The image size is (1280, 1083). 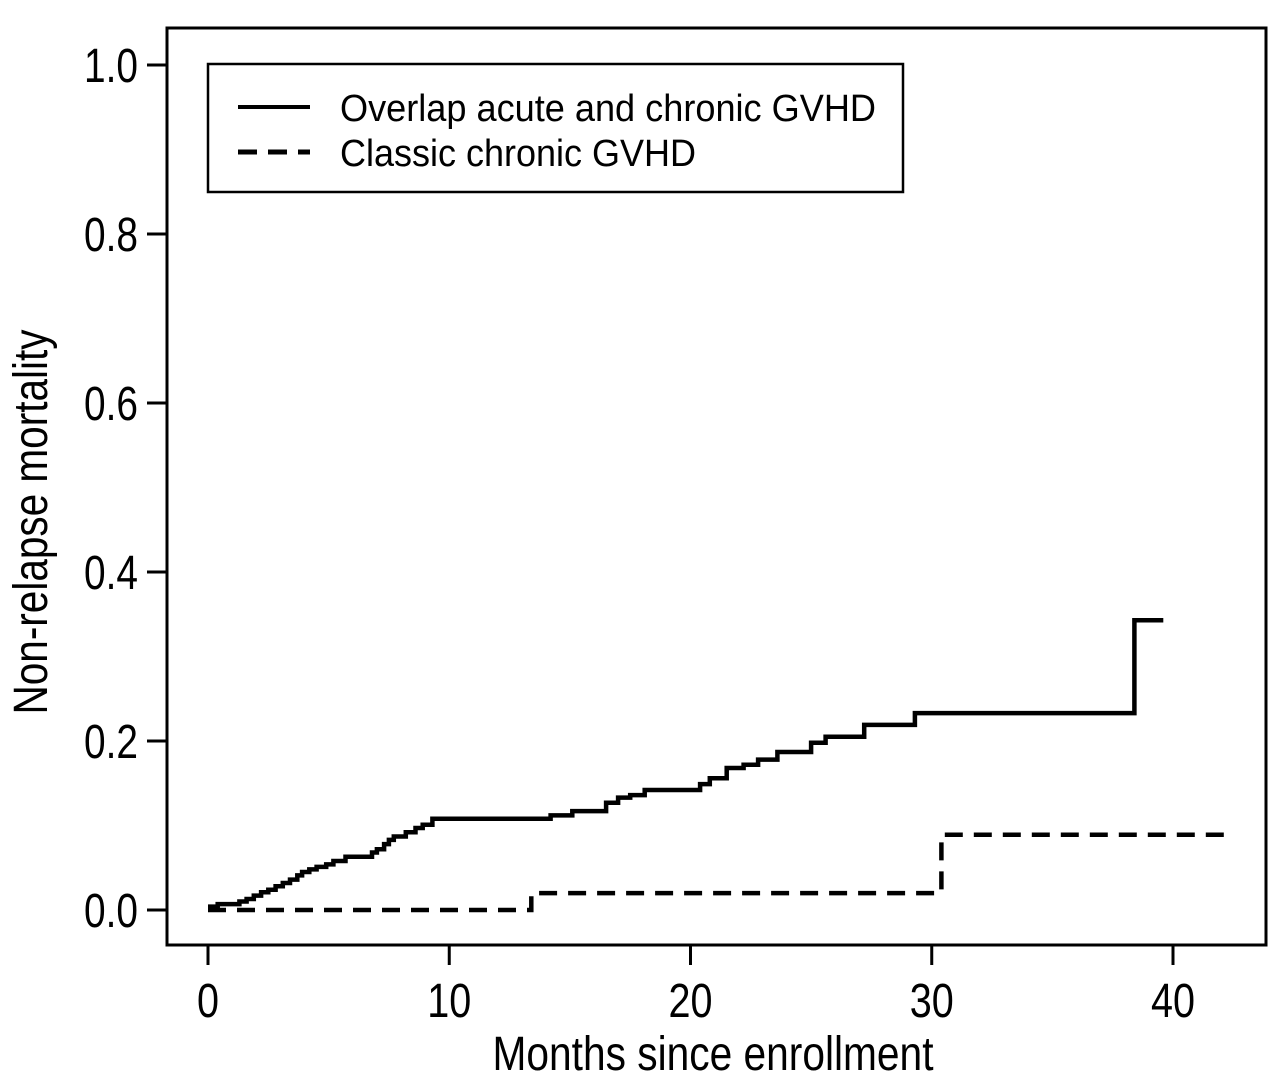 I want to click on x-tick-label: 0, so click(x=208, y=1001).